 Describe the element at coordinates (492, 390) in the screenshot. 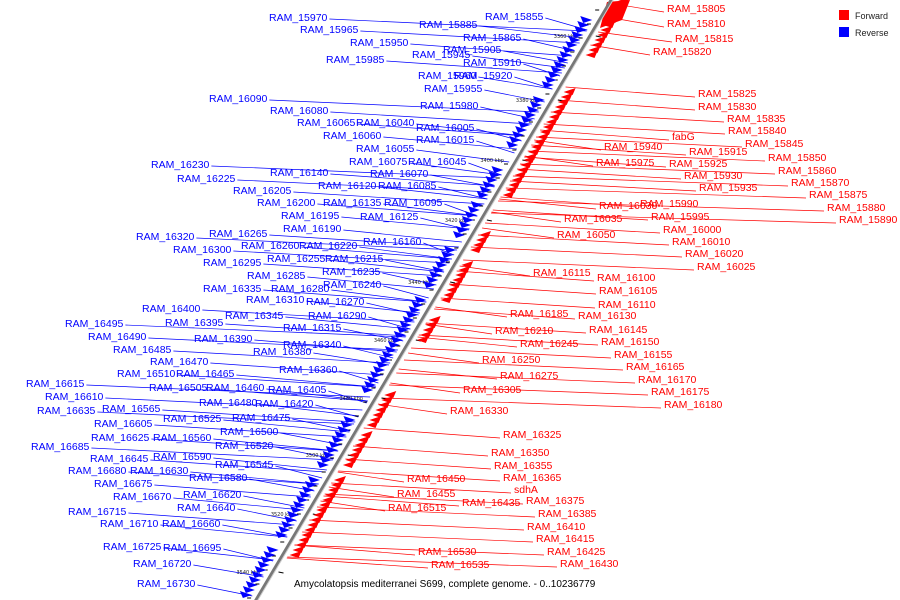

I see `forward-gene-label: RAM_16305` at that location.